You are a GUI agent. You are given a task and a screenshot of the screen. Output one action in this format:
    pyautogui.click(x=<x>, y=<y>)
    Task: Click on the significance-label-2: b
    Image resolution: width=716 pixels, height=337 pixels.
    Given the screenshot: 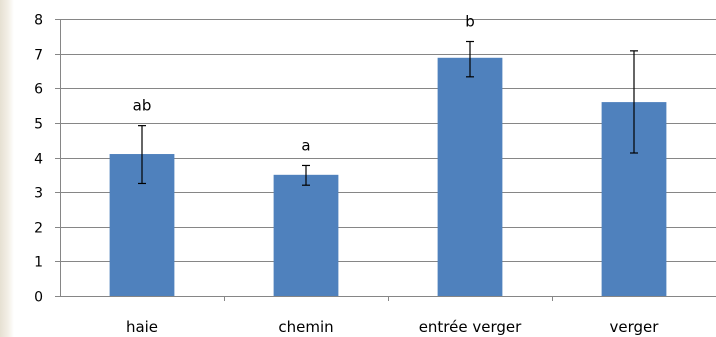 What is the action you would take?
    pyautogui.click(x=470, y=22)
    